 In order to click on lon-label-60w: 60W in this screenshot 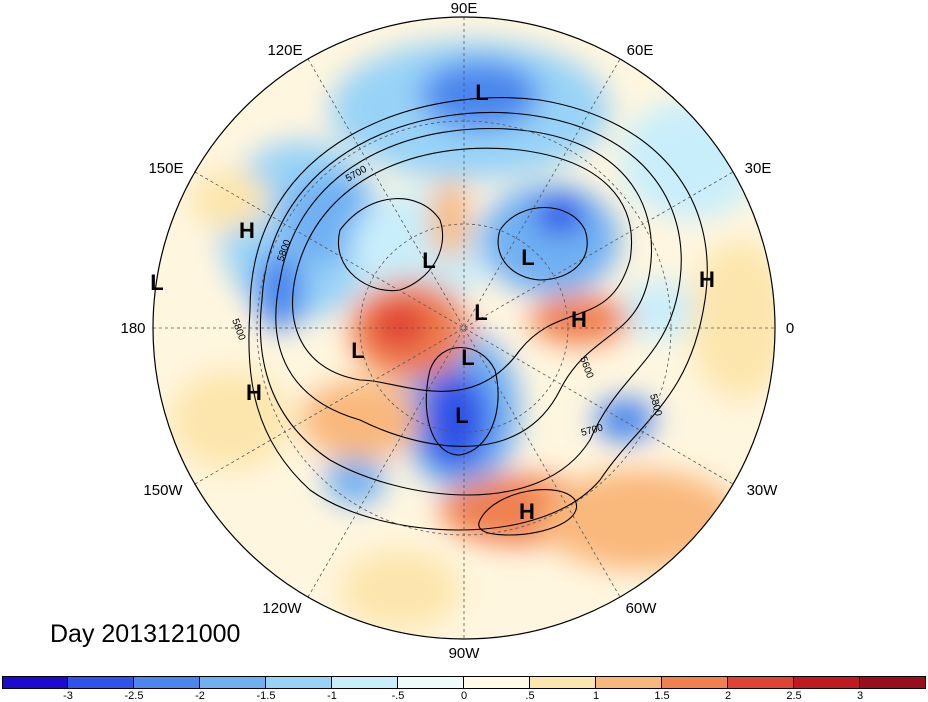, I will do `click(642, 608)`.